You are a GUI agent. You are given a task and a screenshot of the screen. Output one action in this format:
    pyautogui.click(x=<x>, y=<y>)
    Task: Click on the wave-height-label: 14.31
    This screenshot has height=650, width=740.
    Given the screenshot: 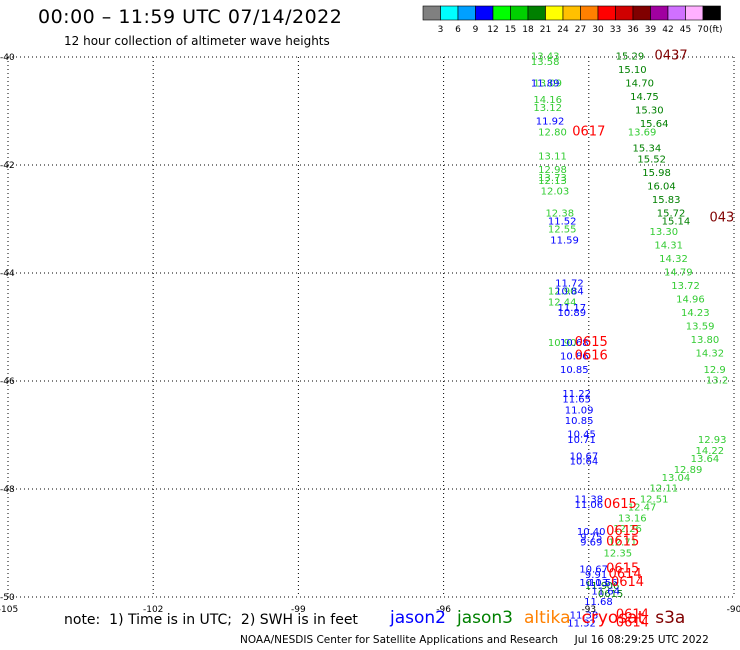 What is the action you would take?
    pyautogui.click(x=668, y=246)
    